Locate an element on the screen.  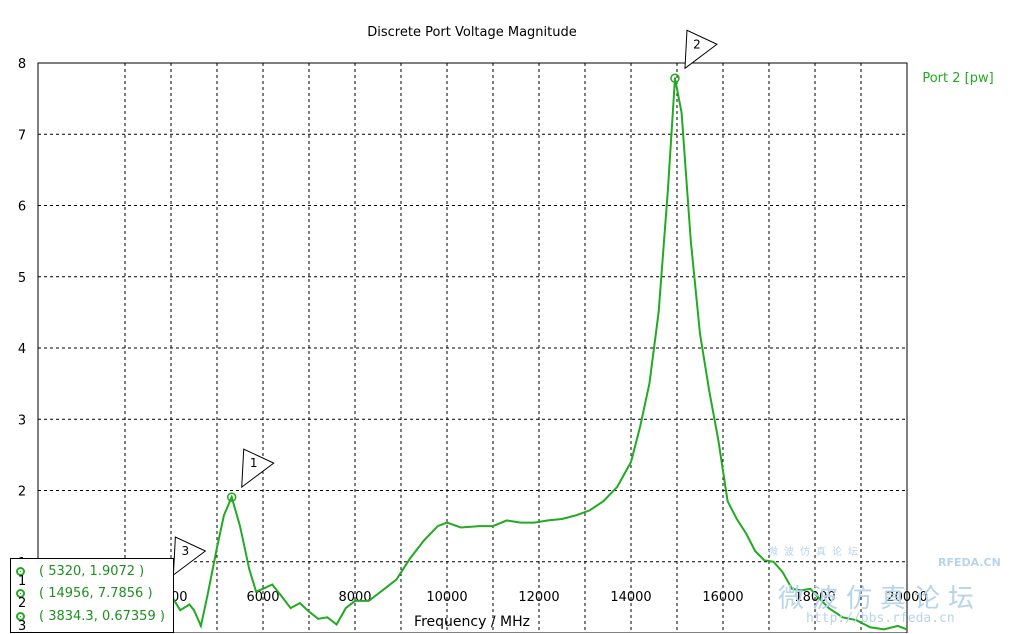
chart-title: Discrete Port Voltage Magnitude is located at coordinates (472, 32).